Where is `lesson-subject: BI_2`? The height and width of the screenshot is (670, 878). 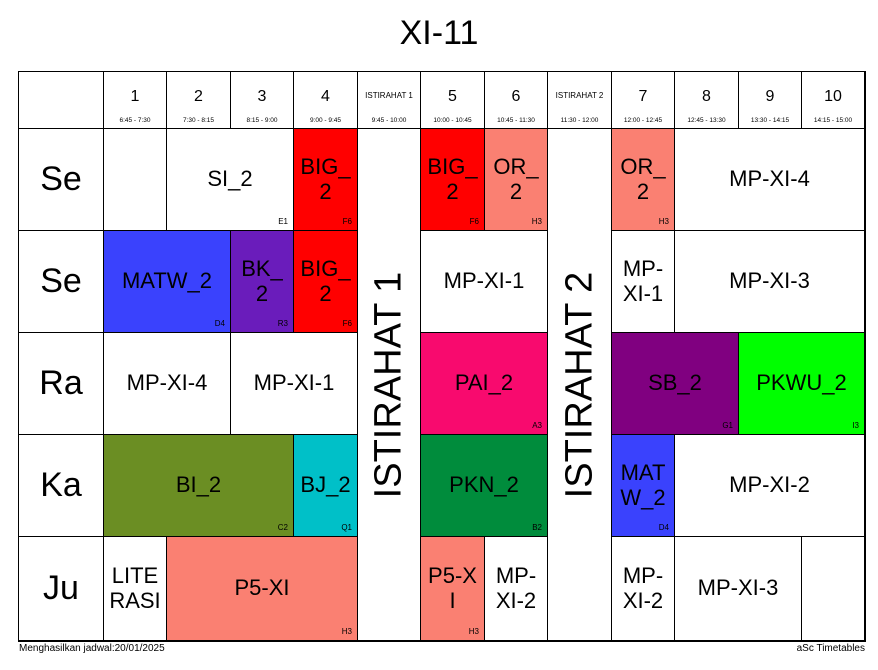
lesson-subject: BI_2 is located at coordinates (198, 485).